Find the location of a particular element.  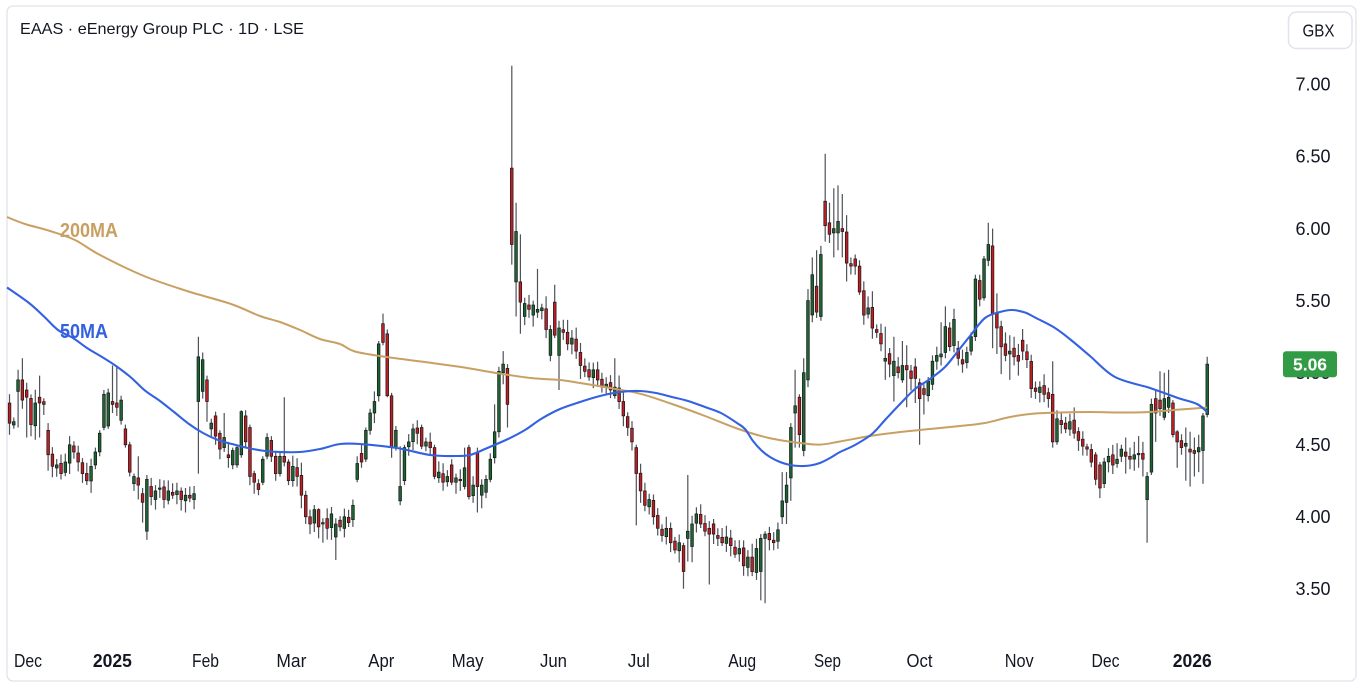

svg-text: Nov is located at coordinates (1019, 661).